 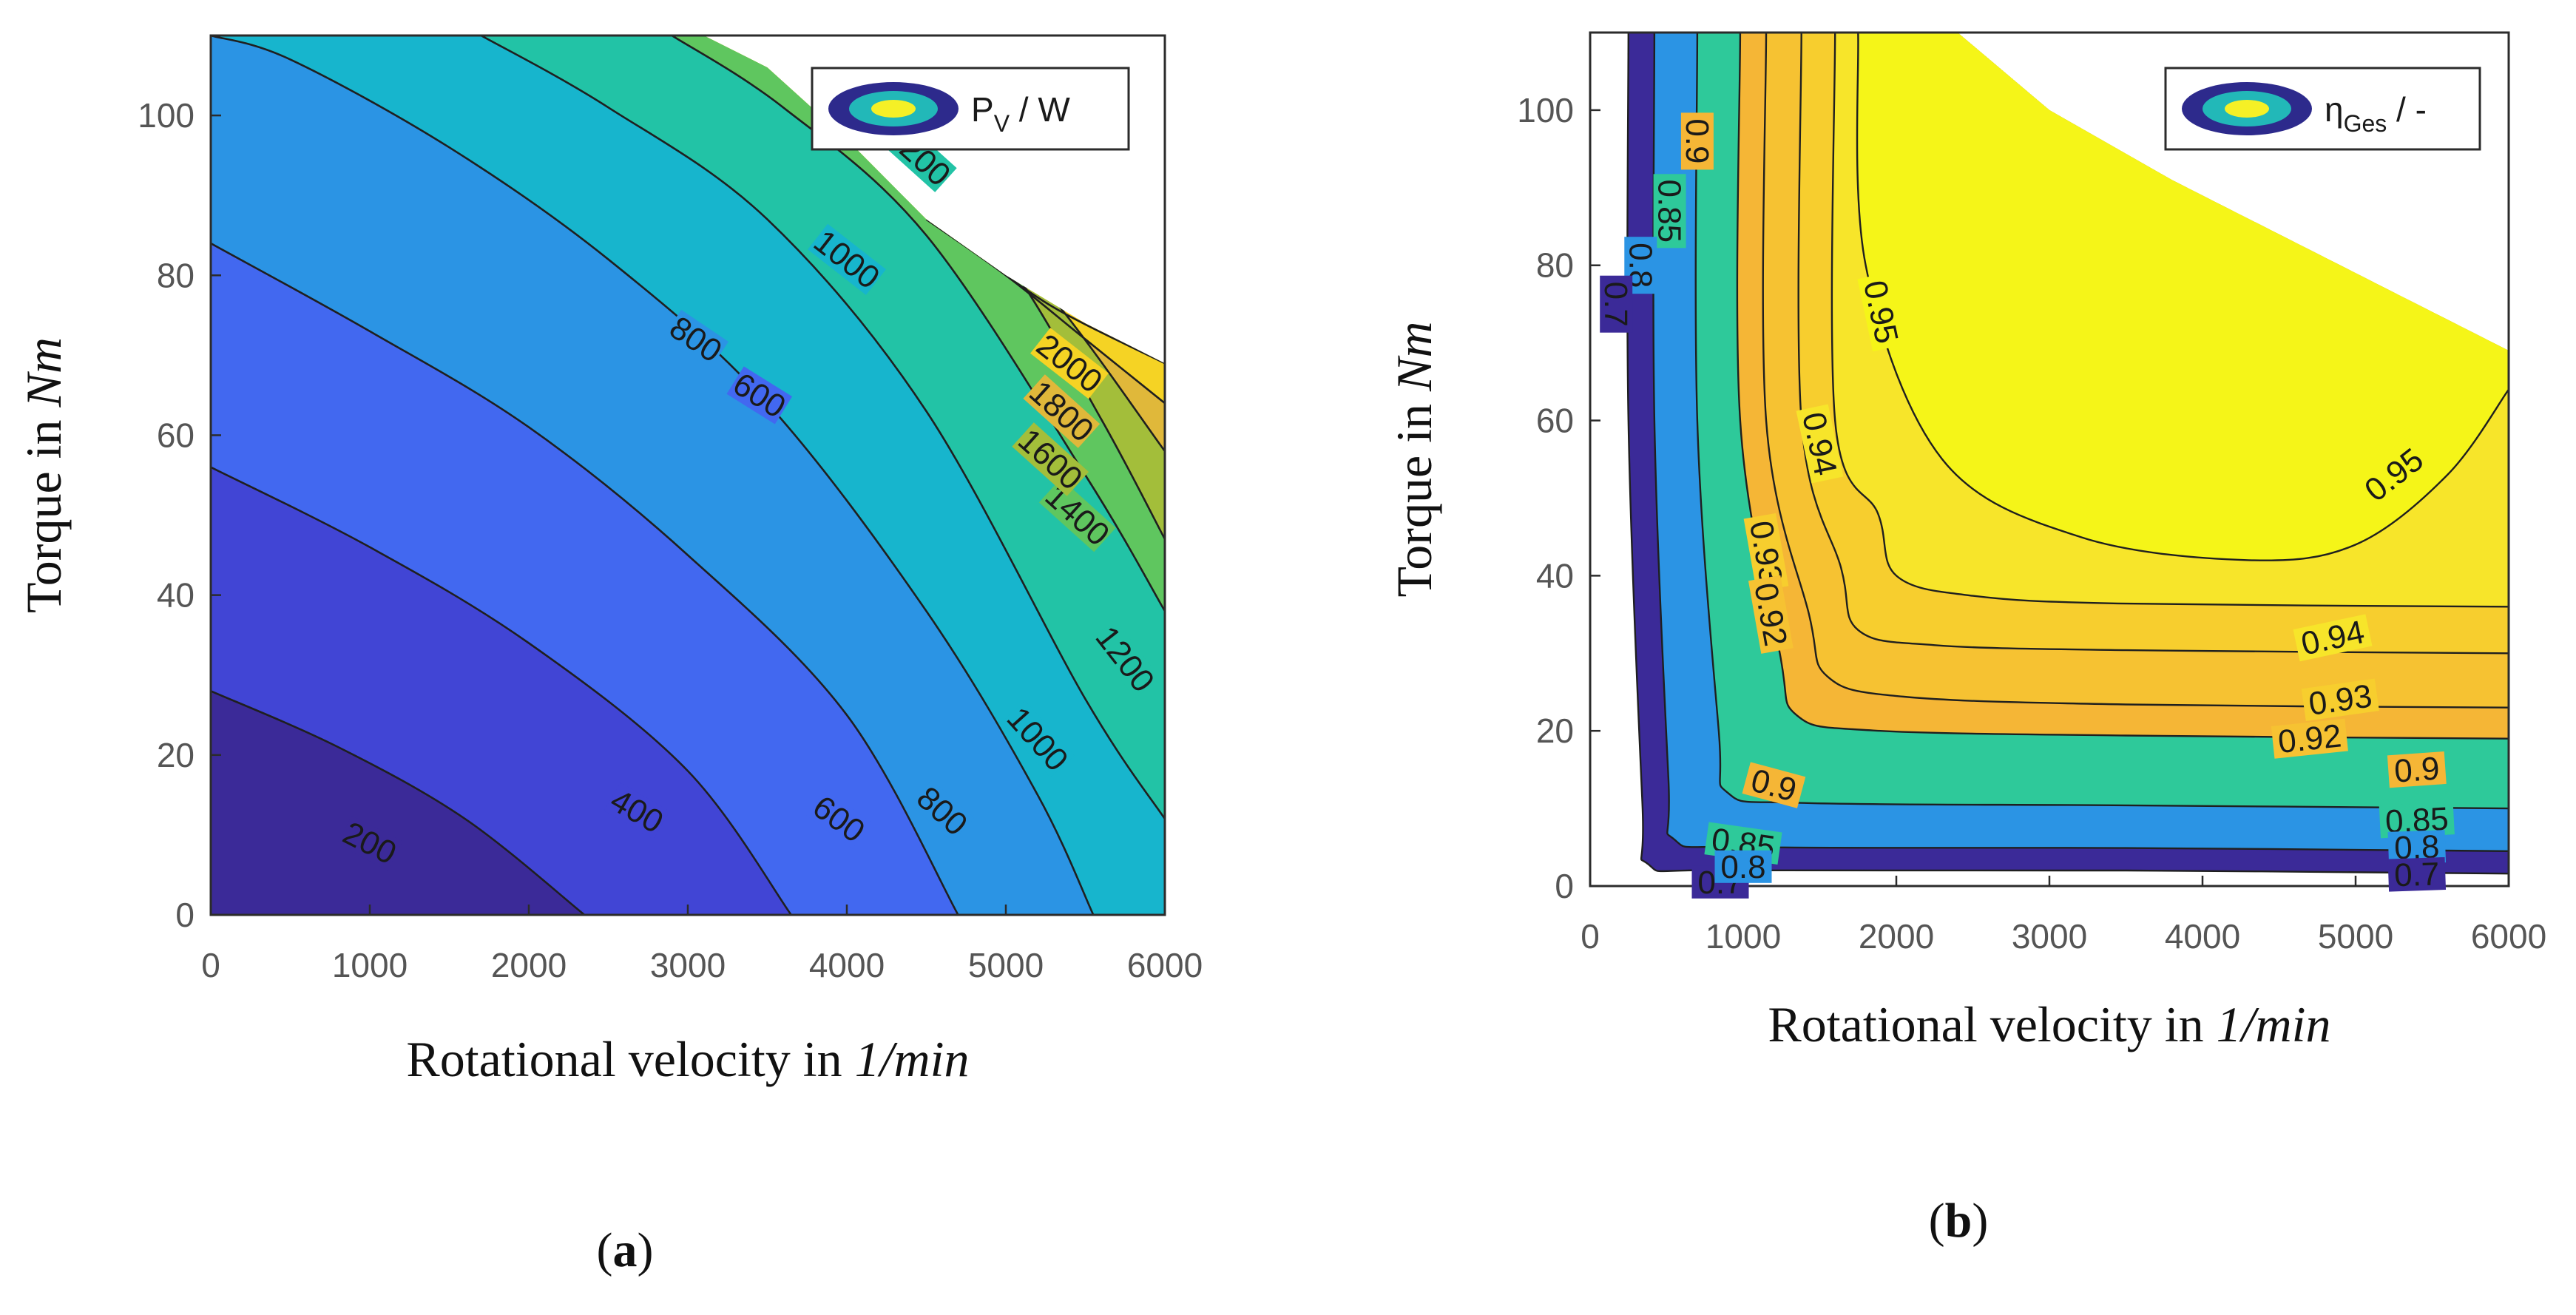 What do you see at coordinates (176, 595) in the screenshot?
I see `y-tick-label: 40` at bounding box center [176, 595].